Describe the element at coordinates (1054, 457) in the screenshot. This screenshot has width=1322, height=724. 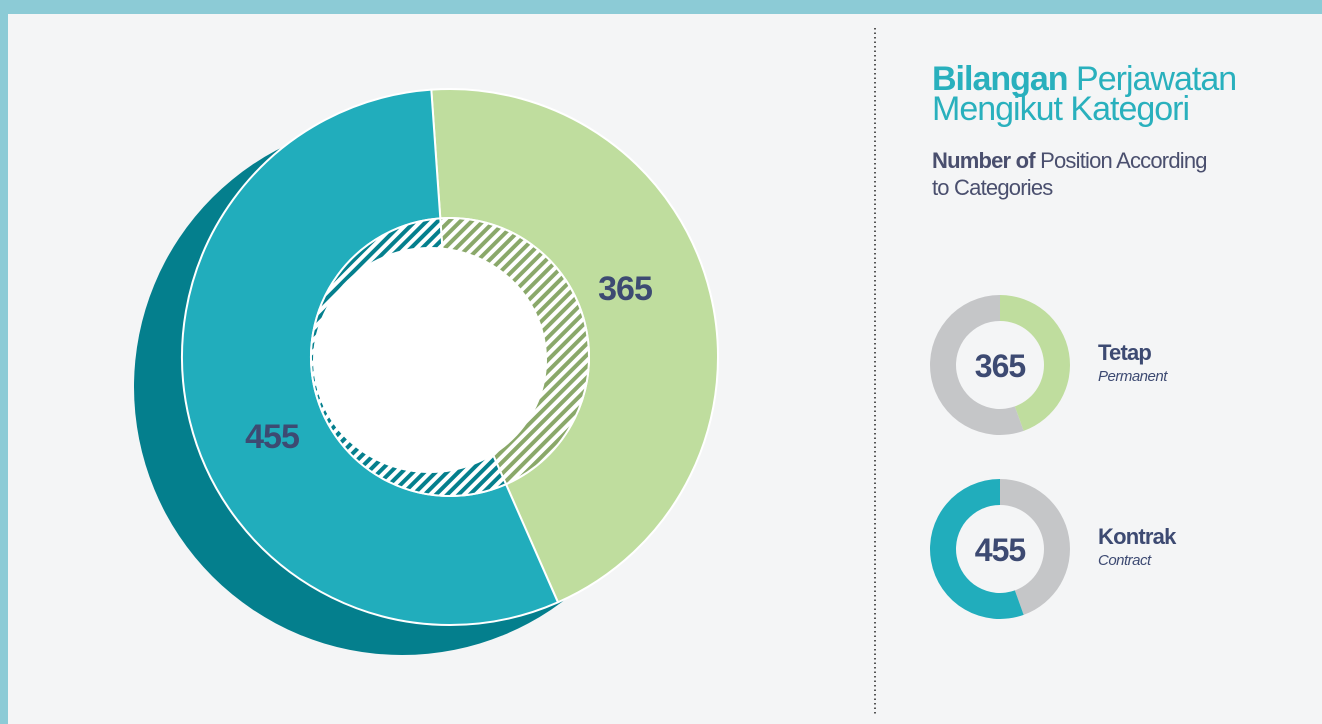
I see `legend: 365 Tetap Permanent 455 Kontrak Contract` at that location.